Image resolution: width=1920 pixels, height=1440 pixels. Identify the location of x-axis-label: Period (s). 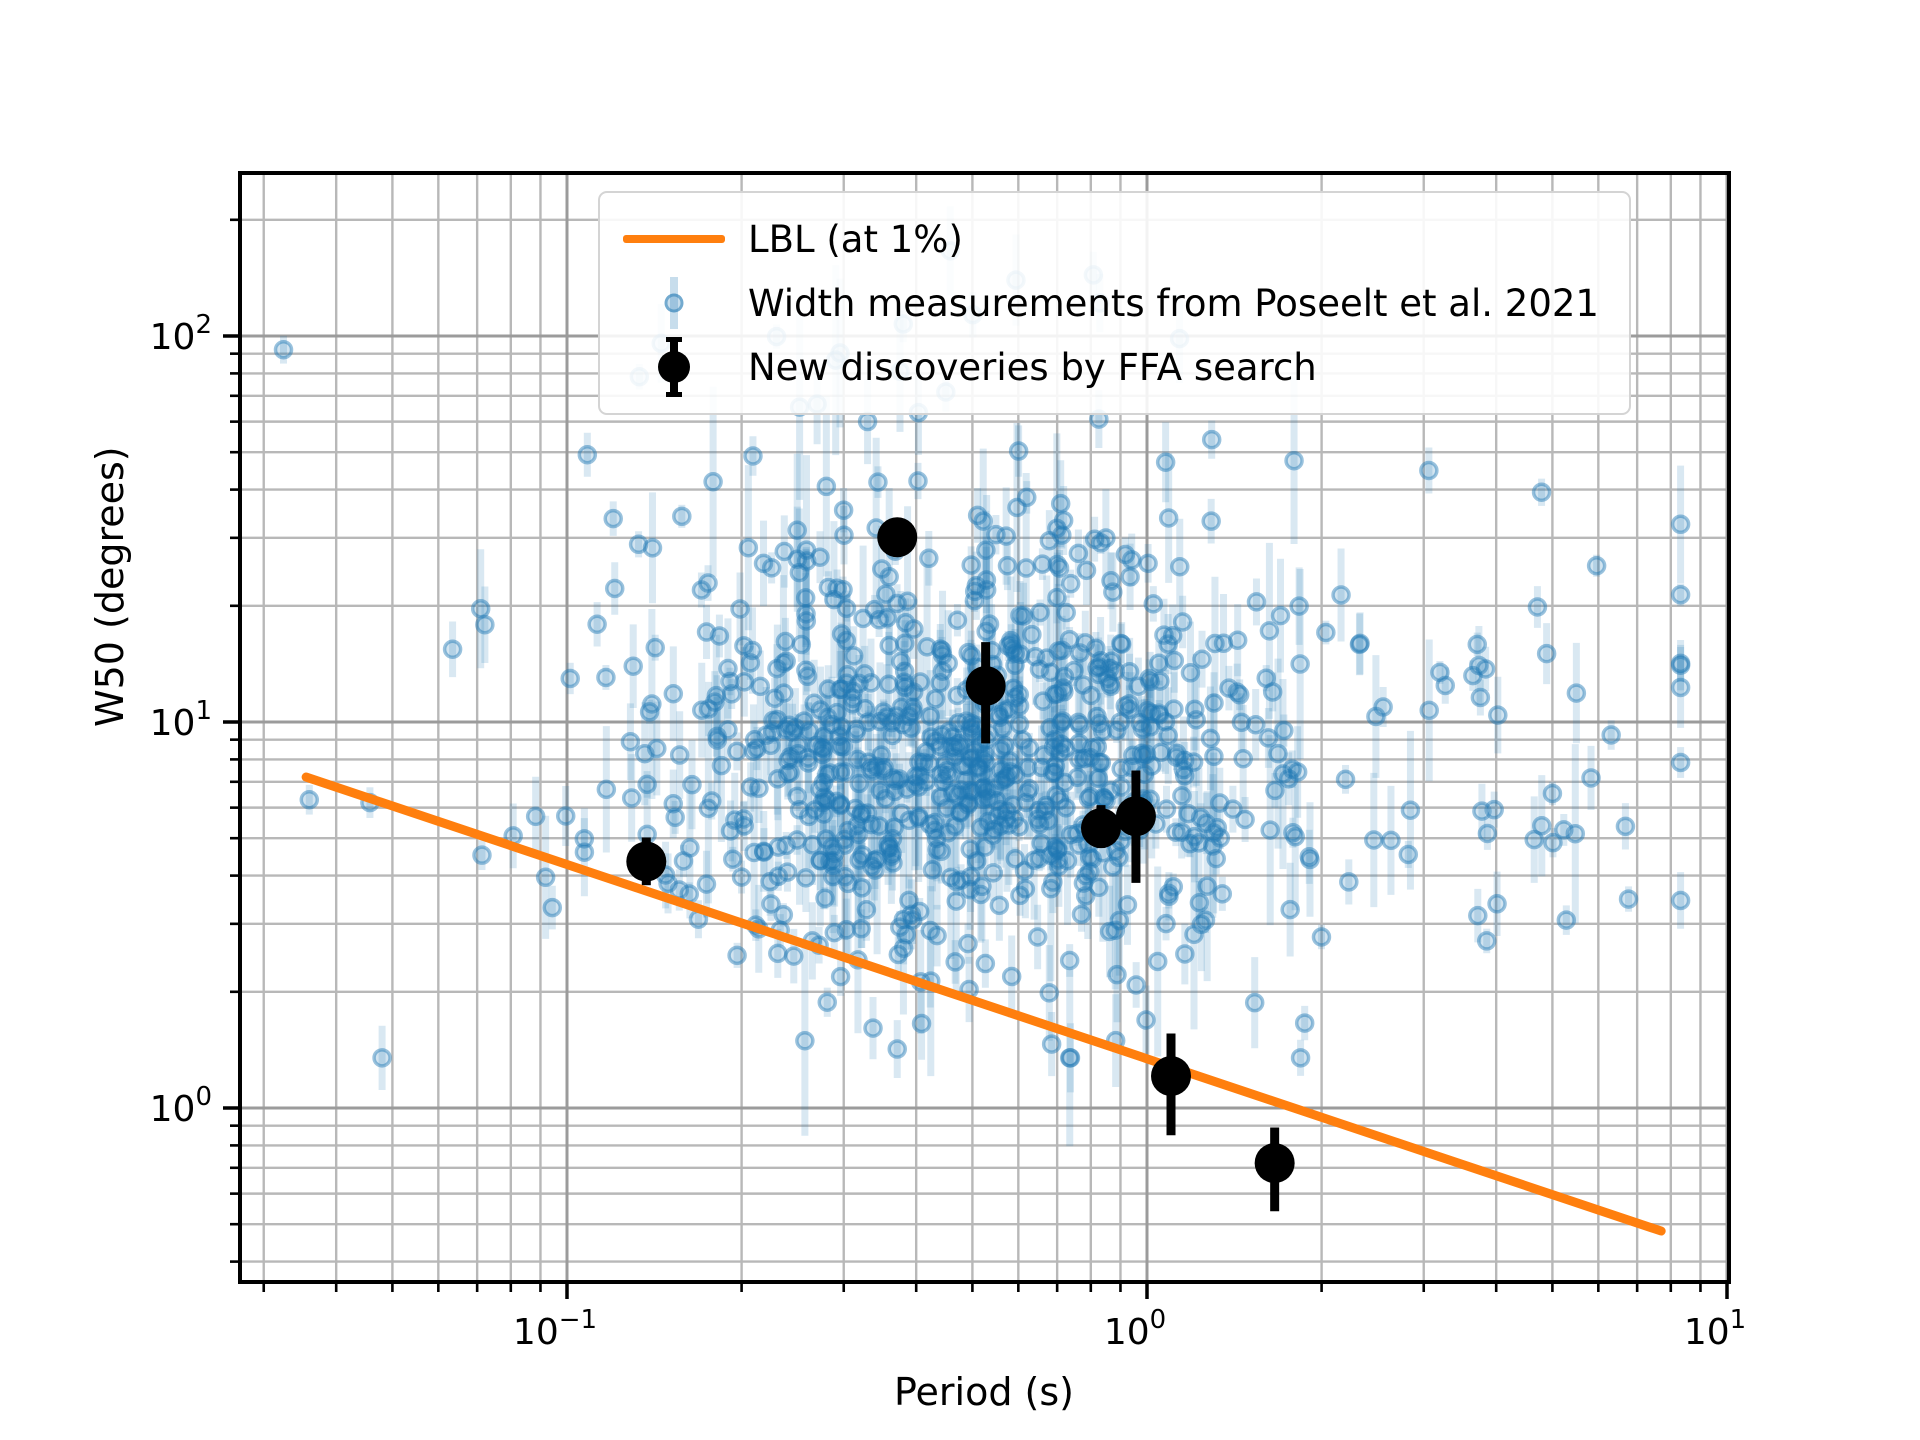
(984, 1392).